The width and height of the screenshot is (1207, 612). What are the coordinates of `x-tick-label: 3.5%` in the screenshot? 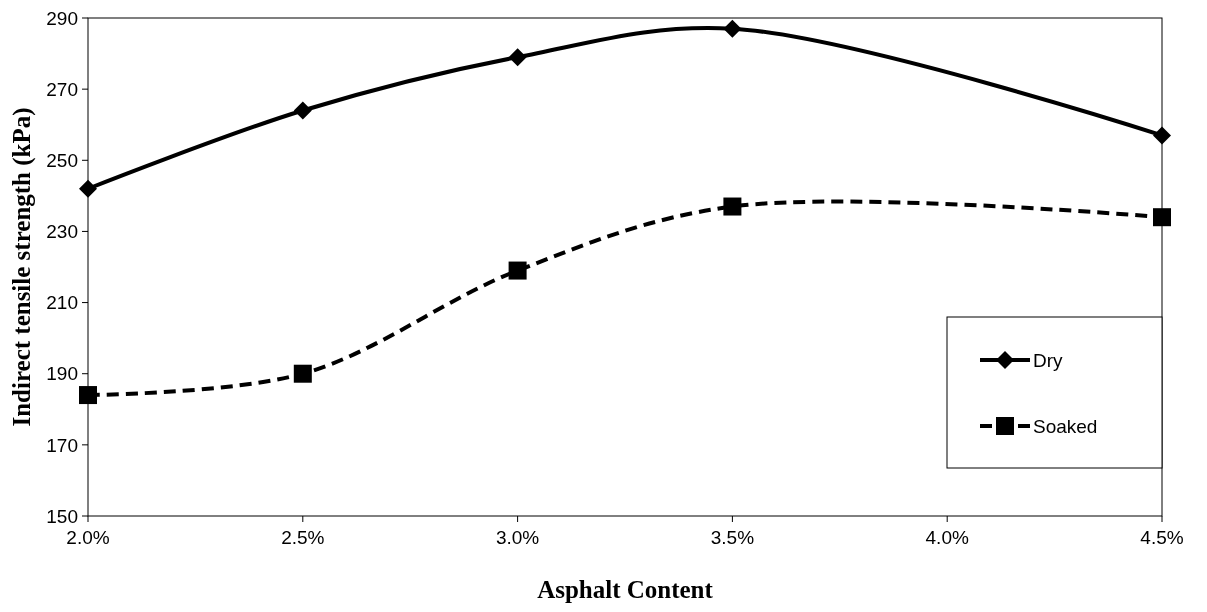 It's located at (732, 537).